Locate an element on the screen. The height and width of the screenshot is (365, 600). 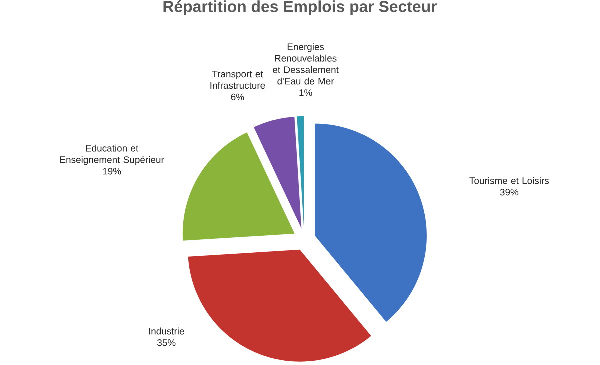
slice-label: Transport et Infrastructure is located at coordinates (238, 80).